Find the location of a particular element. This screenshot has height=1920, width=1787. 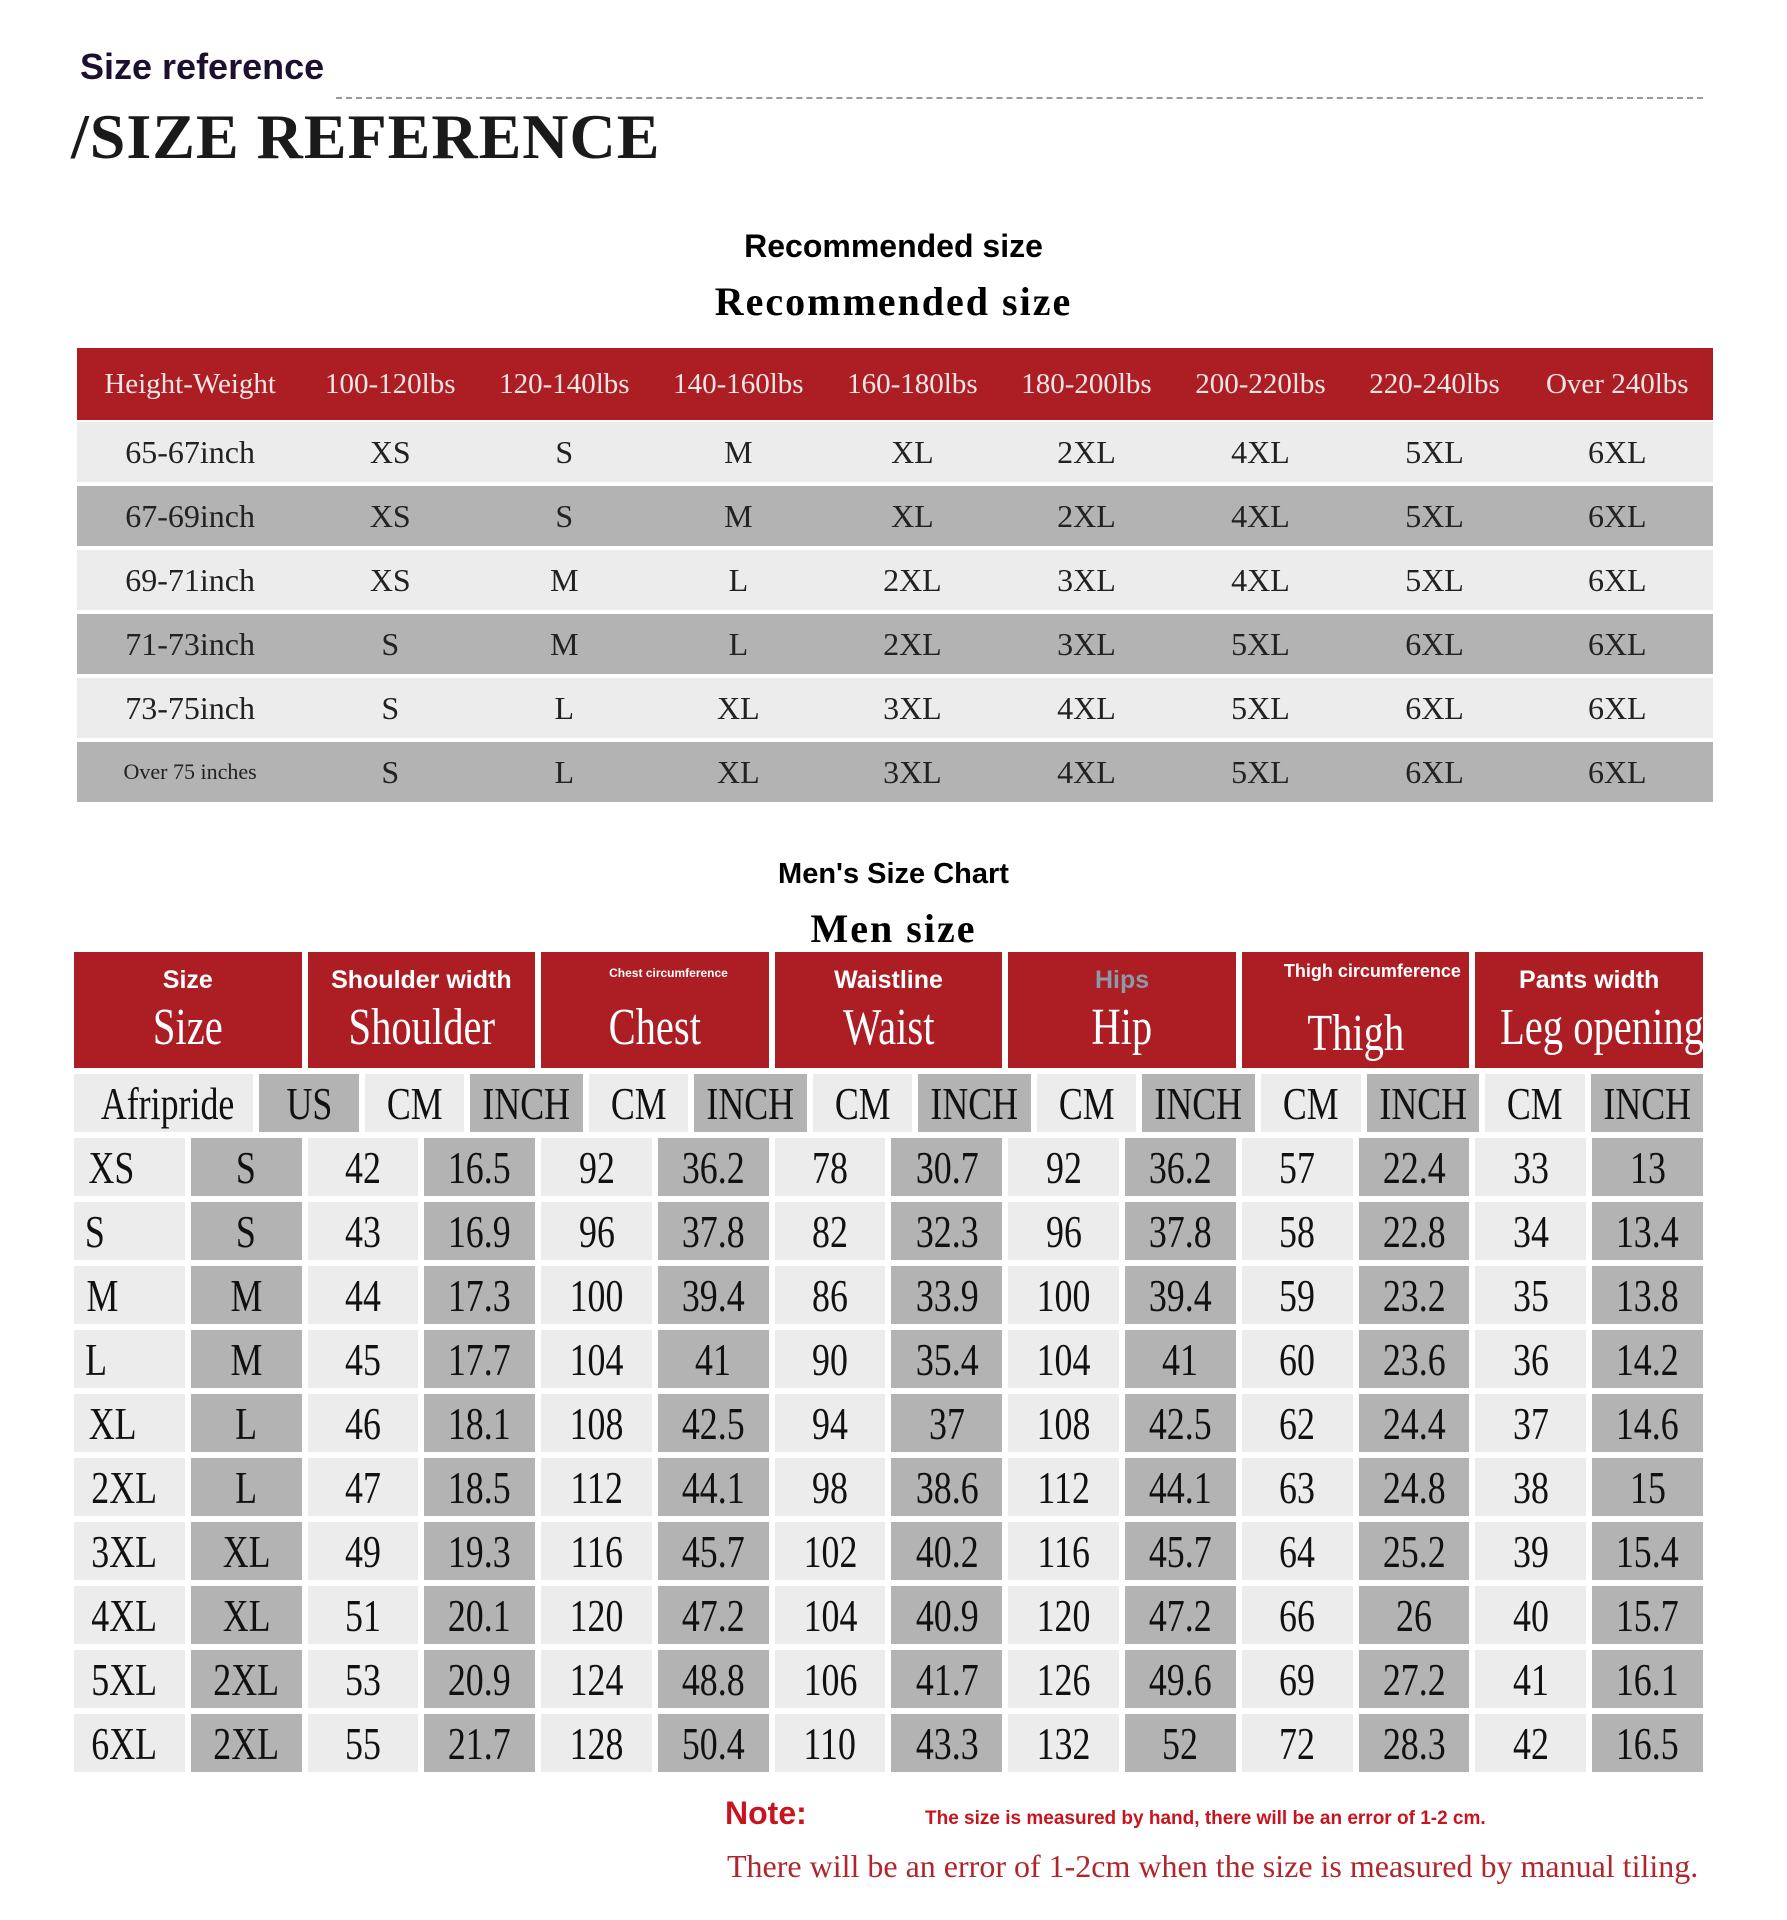

cell-text: 57 is located at coordinates (1297, 1167).